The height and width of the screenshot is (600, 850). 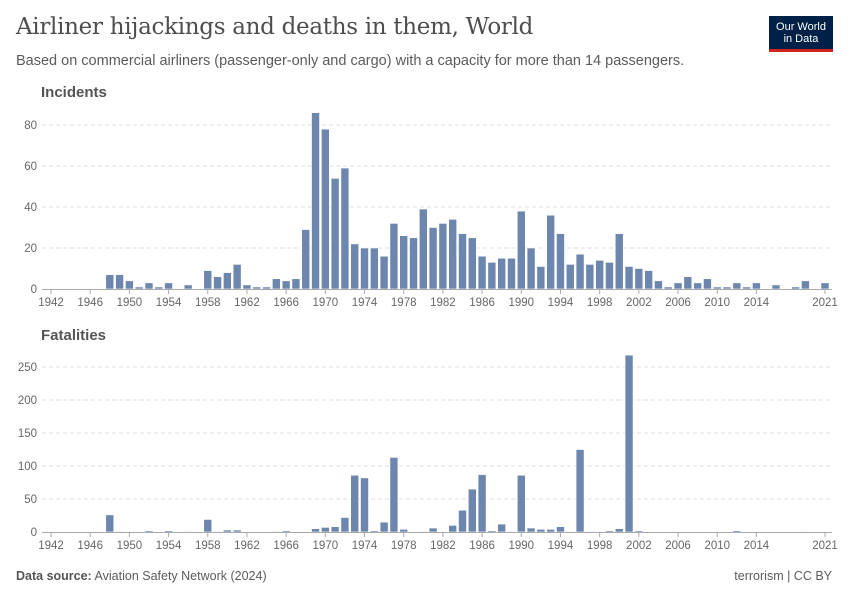 What do you see at coordinates (746, 288) in the screenshot?
I see `bar-2013` at bounding box center [746, 288].